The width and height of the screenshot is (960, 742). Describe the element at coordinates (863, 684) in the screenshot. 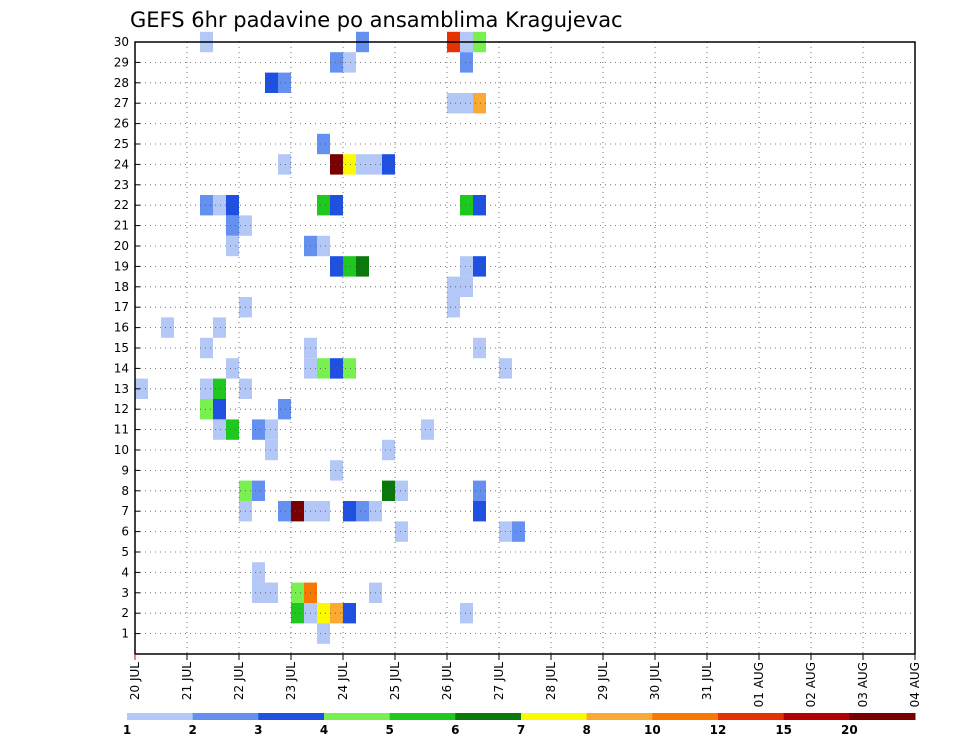

I see `x-tick-label: 03 AUG` at that location.